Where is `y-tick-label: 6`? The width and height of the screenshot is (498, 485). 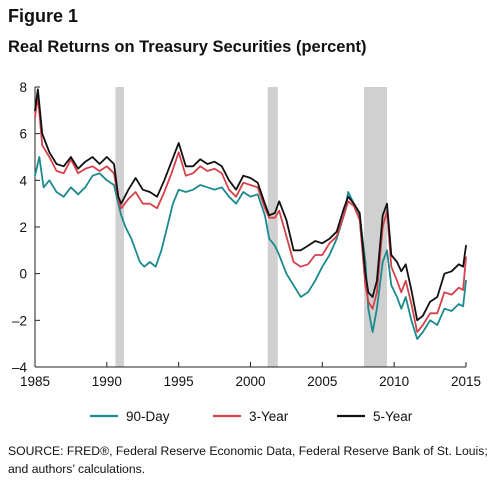 y-tick-label: 6 is located at coordinates (23, 134).